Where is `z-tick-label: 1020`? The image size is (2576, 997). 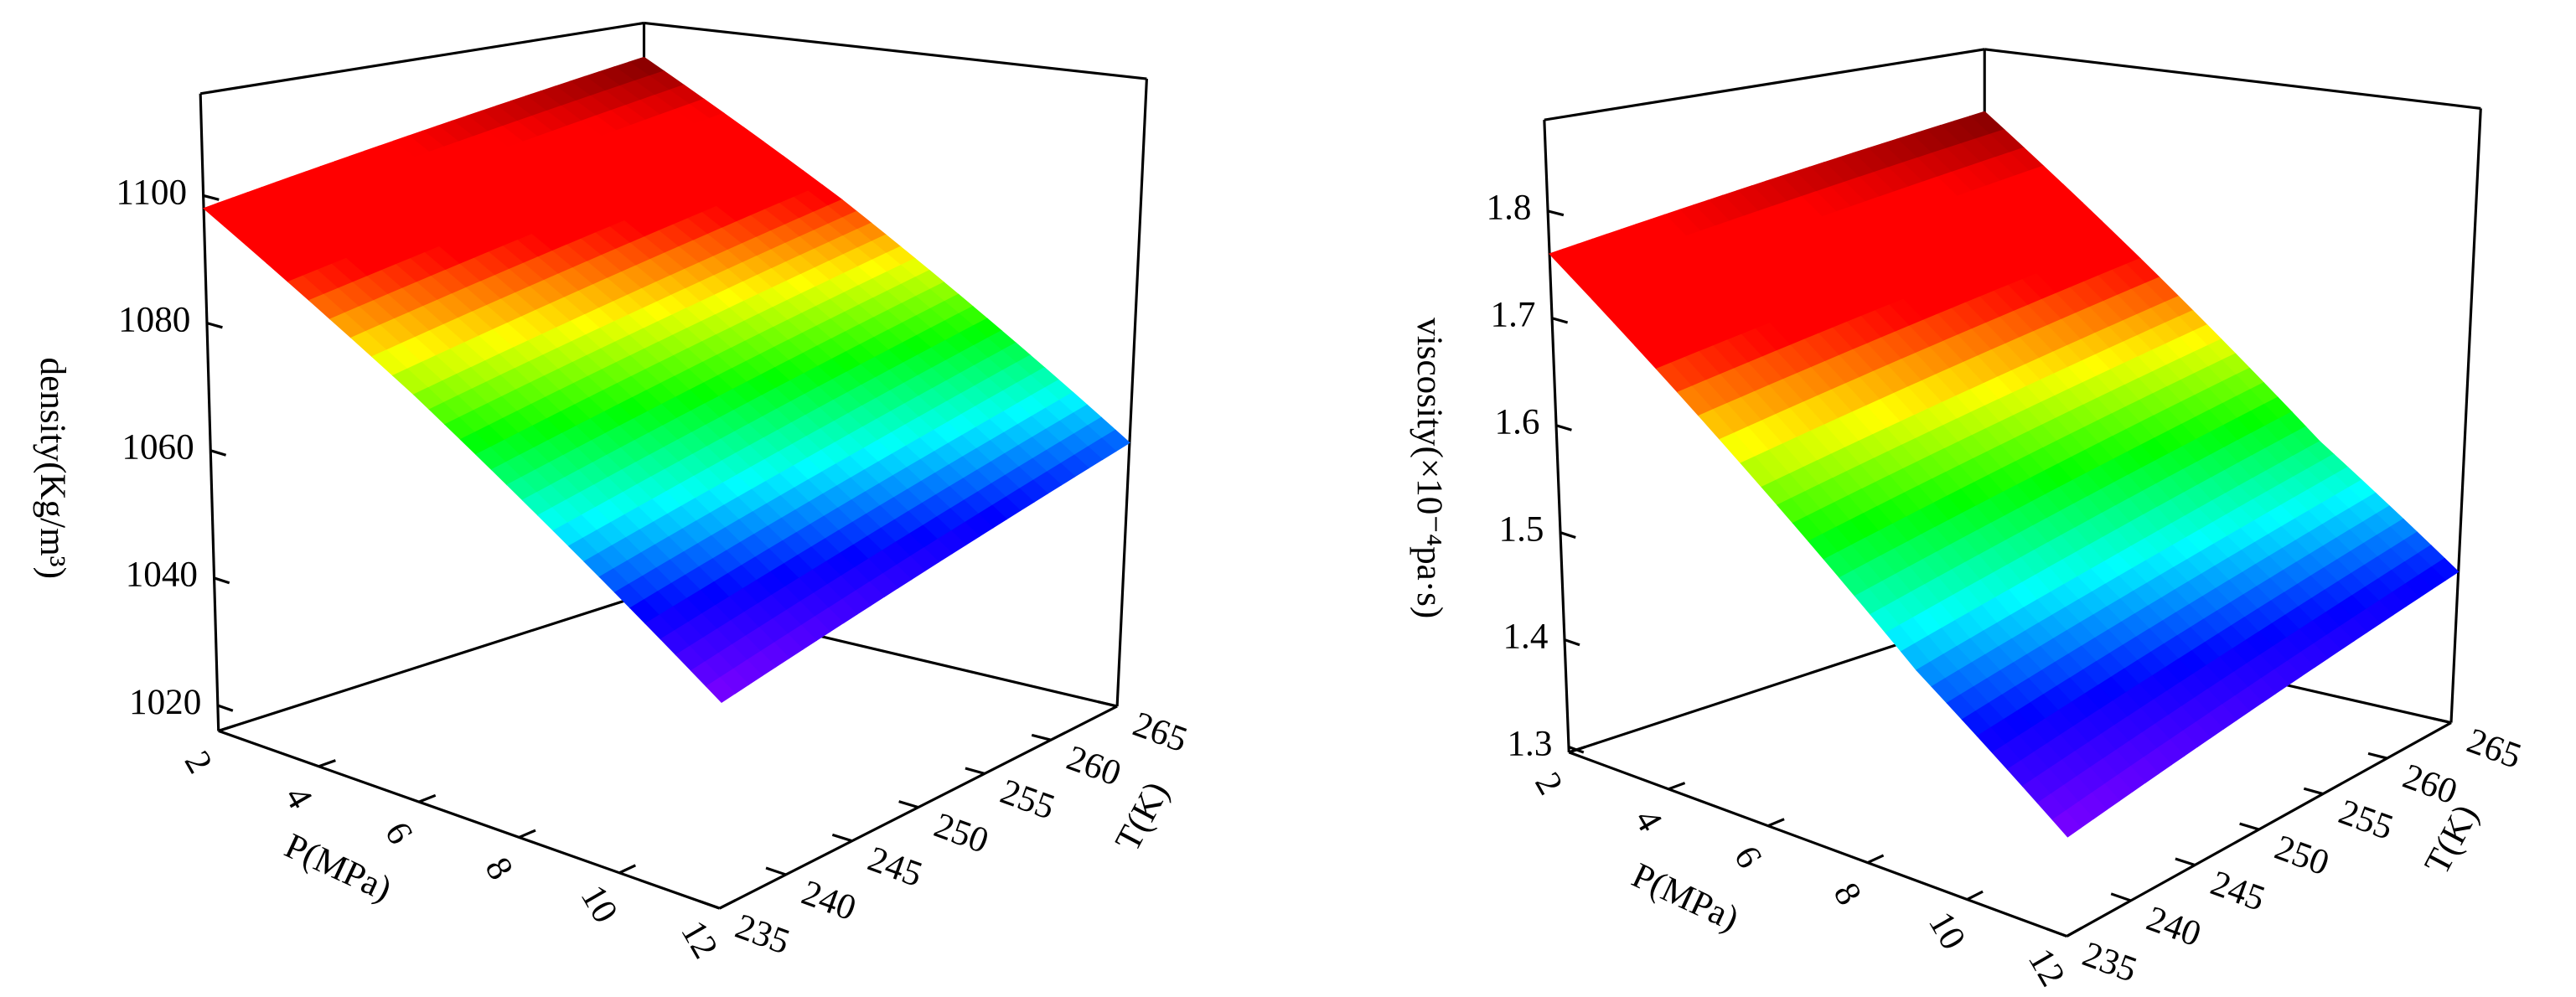 z-tick-label: 1020 is located at coordinates (165, 702).